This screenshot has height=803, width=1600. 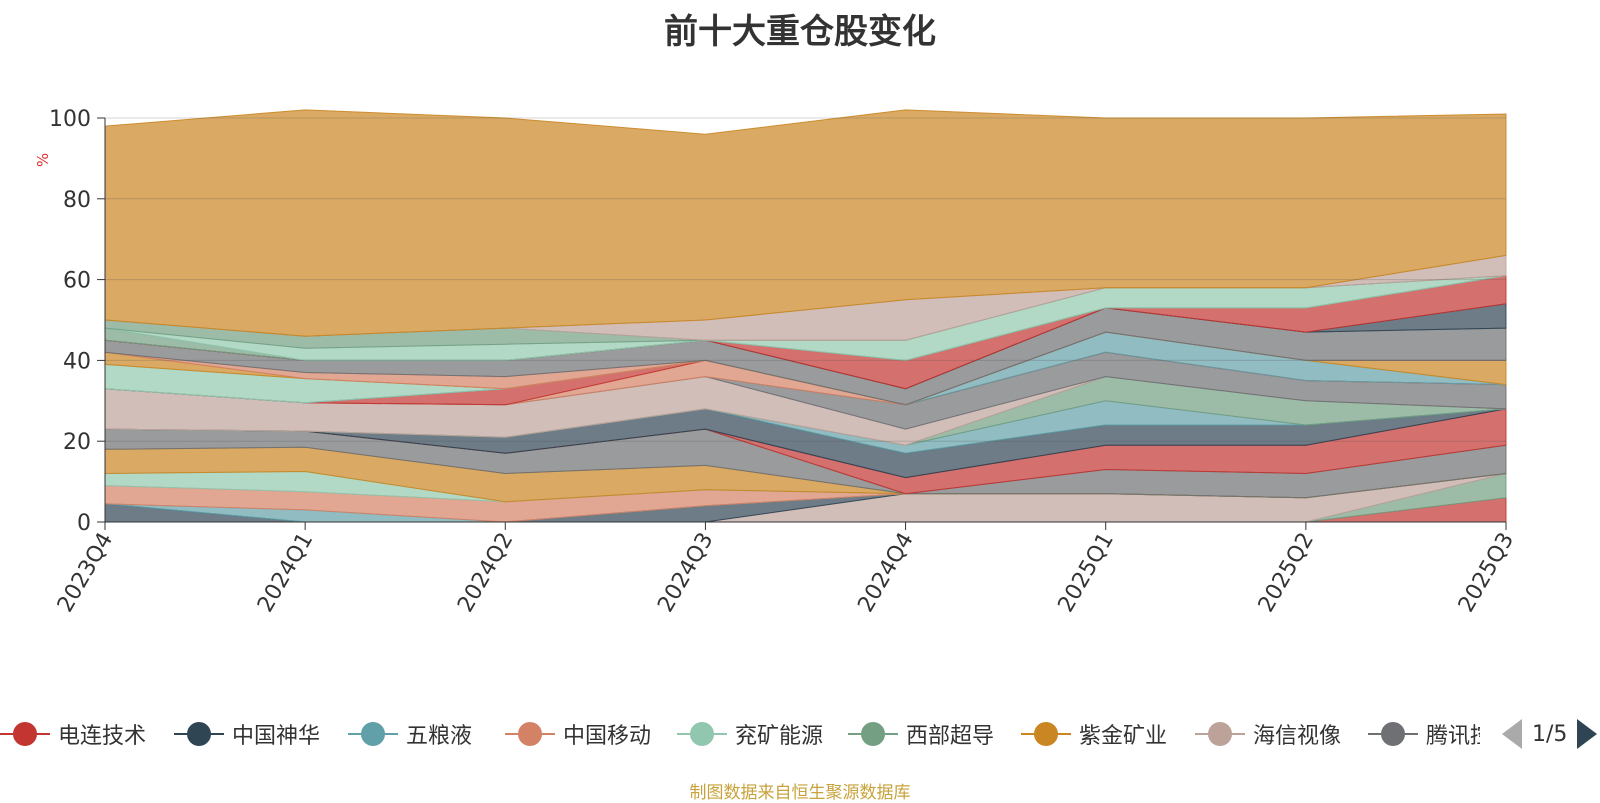 I want to click on legend-item: 海信视像, so click(x=1268, y=734).